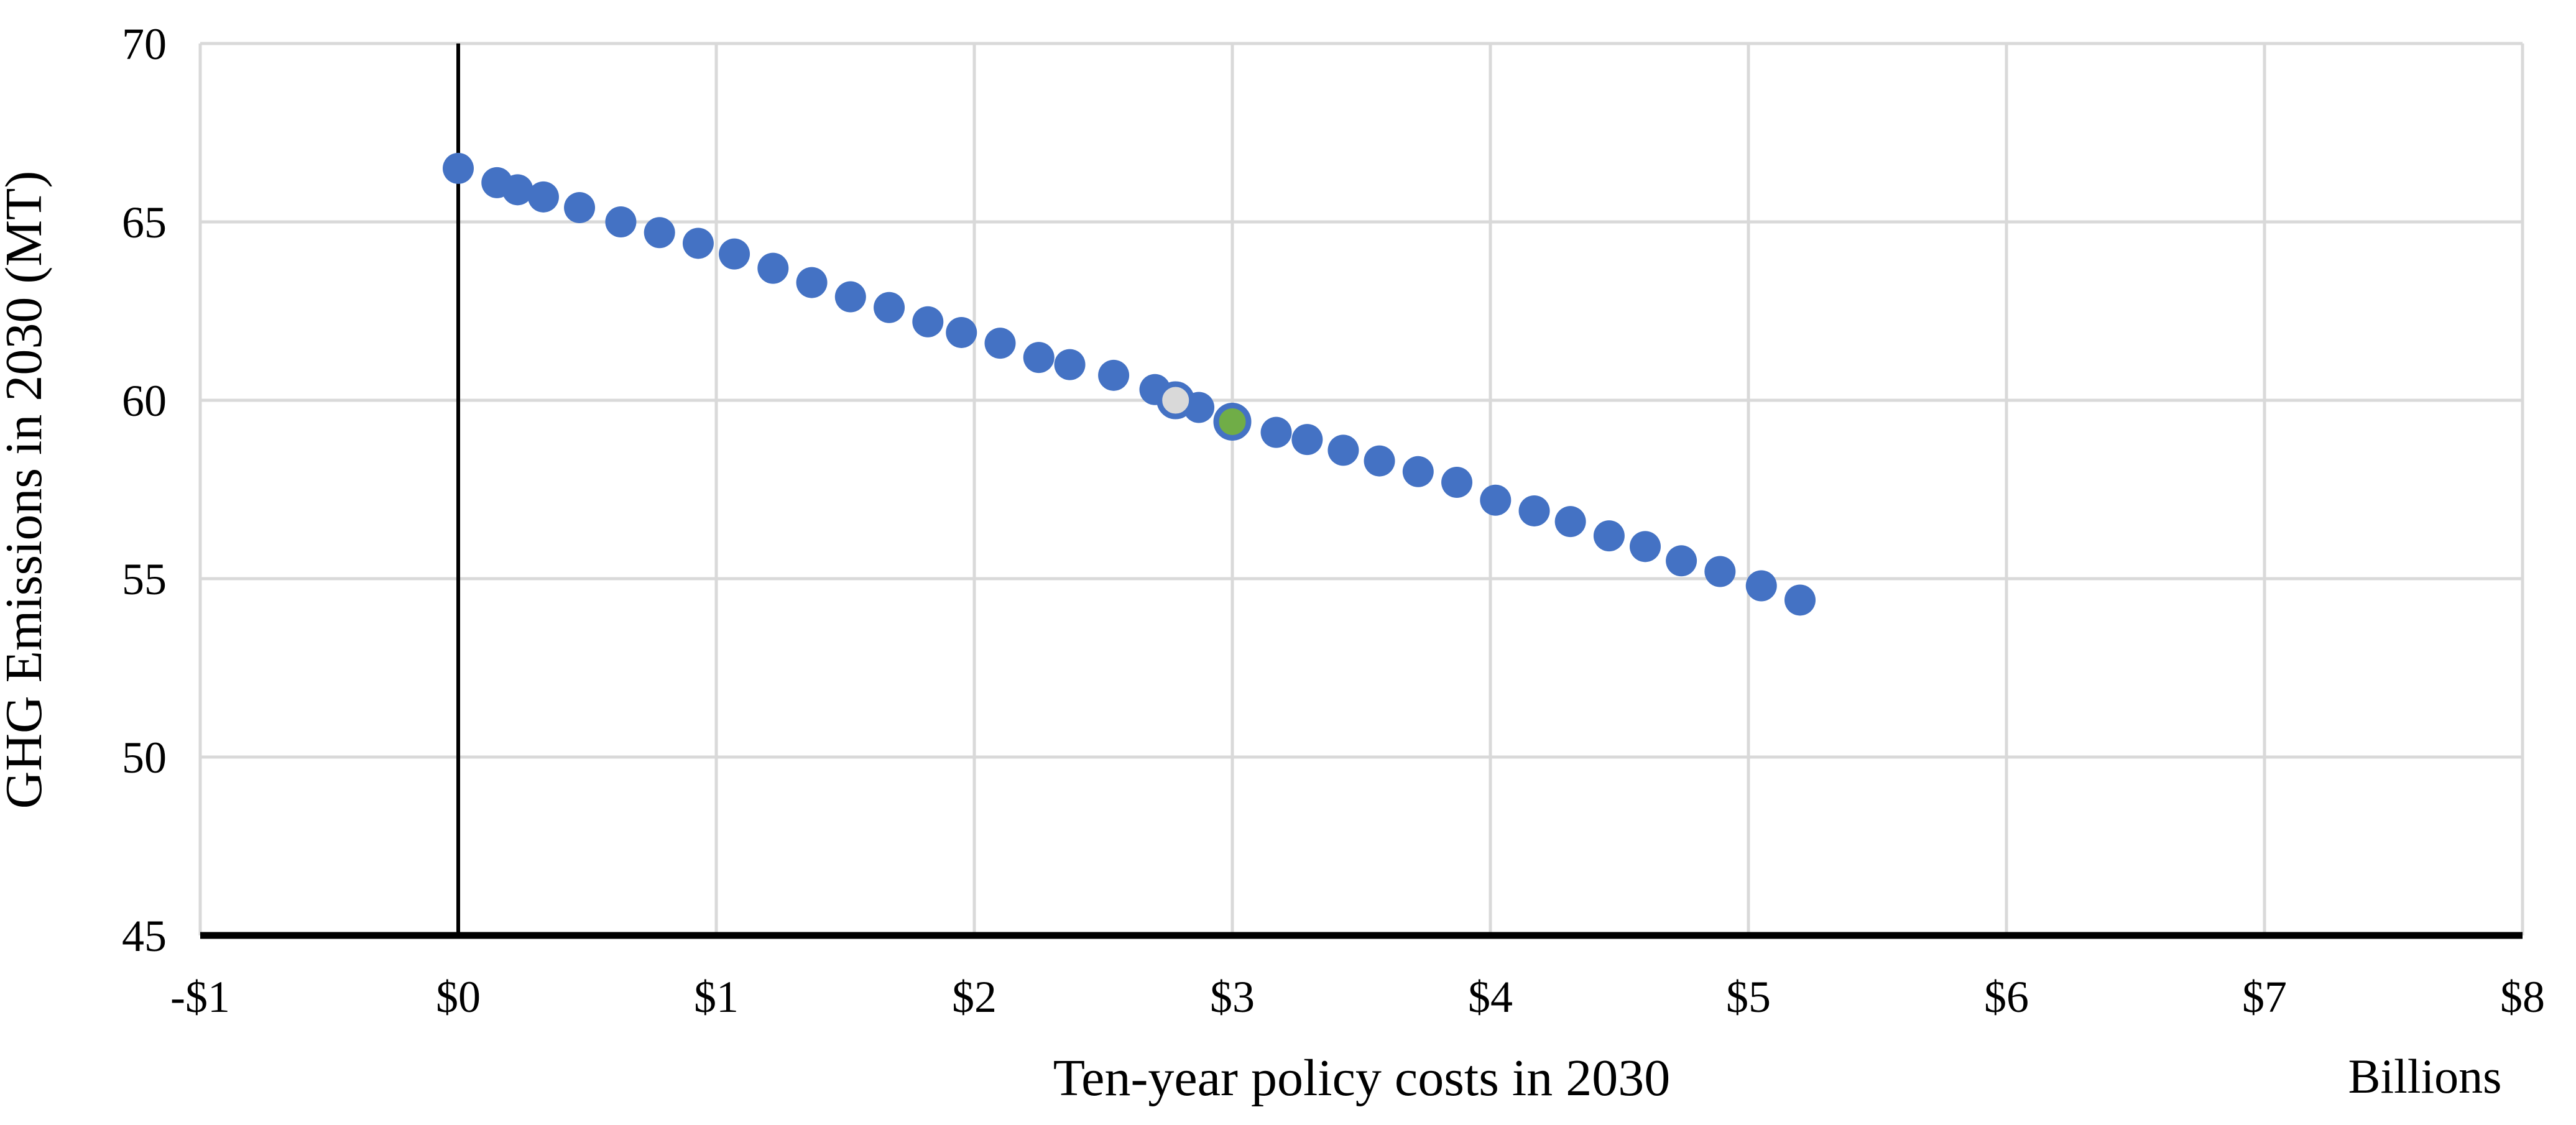 Image resolution: width=2576 pixels, height=1125 pixels. Describe the element at coordinates (716, 997) in the screenshot. I see `x-tick-label: $1` at that location.